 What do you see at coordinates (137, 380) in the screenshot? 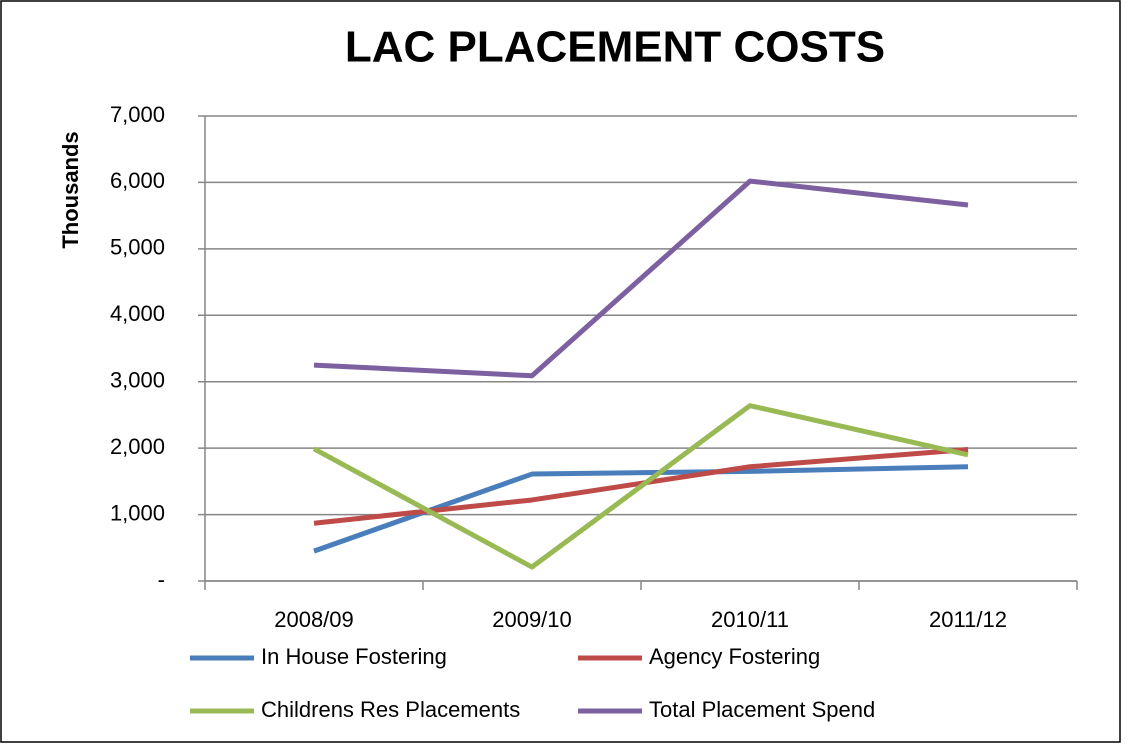
I see `y-tick-label: 3,000` at bounding box center [137, 380].